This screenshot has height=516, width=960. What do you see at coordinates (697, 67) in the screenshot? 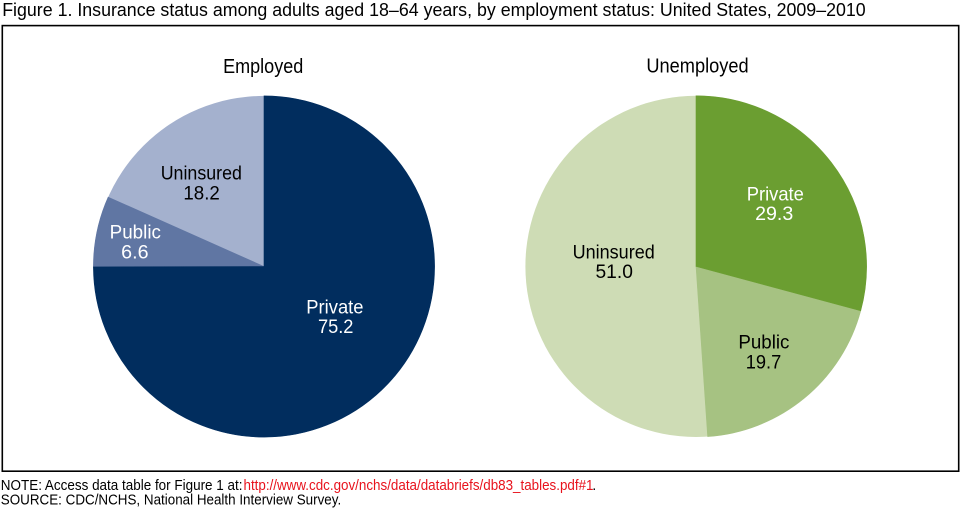
I see `svg-text: Unemployed` at bounding box center [697, 67].